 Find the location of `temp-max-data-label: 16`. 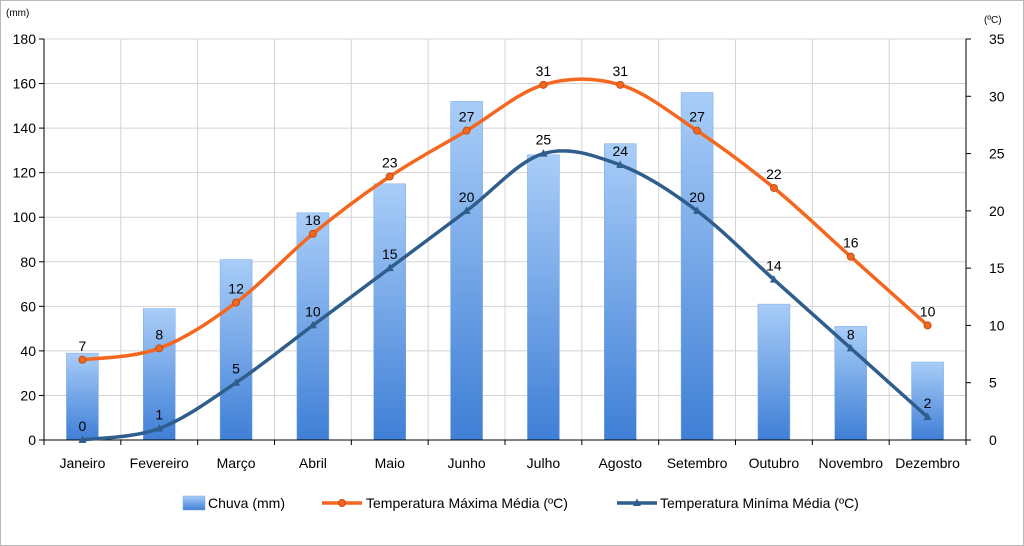

temp-max-data-label: 16 is located at coordinates (851, 243).